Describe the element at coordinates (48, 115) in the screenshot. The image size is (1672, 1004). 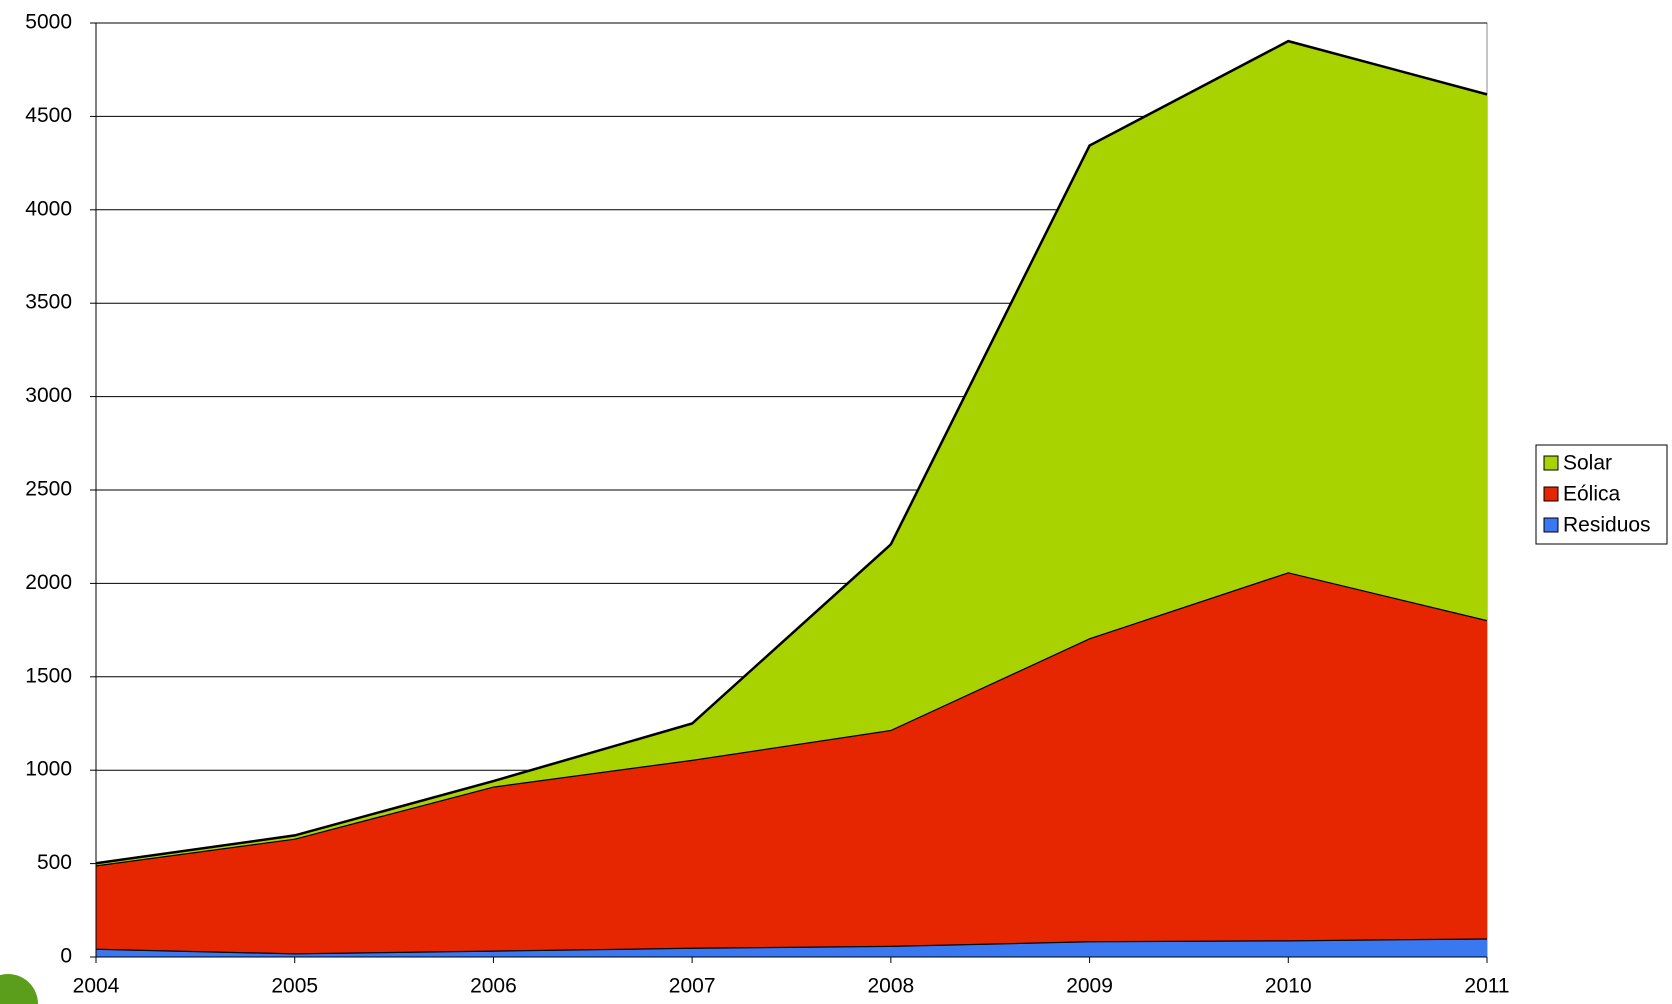
I see `y-tick-label: 4500` at that location.